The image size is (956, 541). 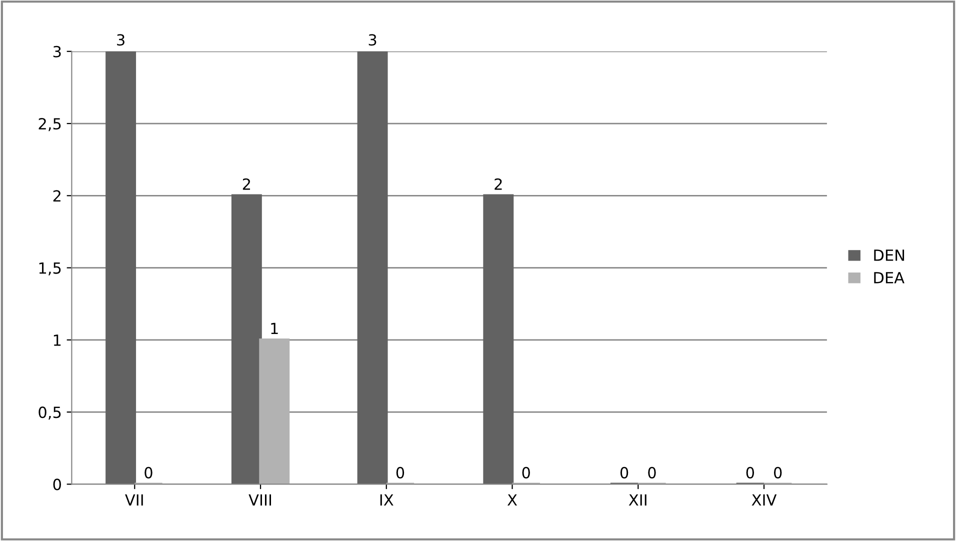 I want to click on x-tick-label: XII, so click(x=637, y=500).